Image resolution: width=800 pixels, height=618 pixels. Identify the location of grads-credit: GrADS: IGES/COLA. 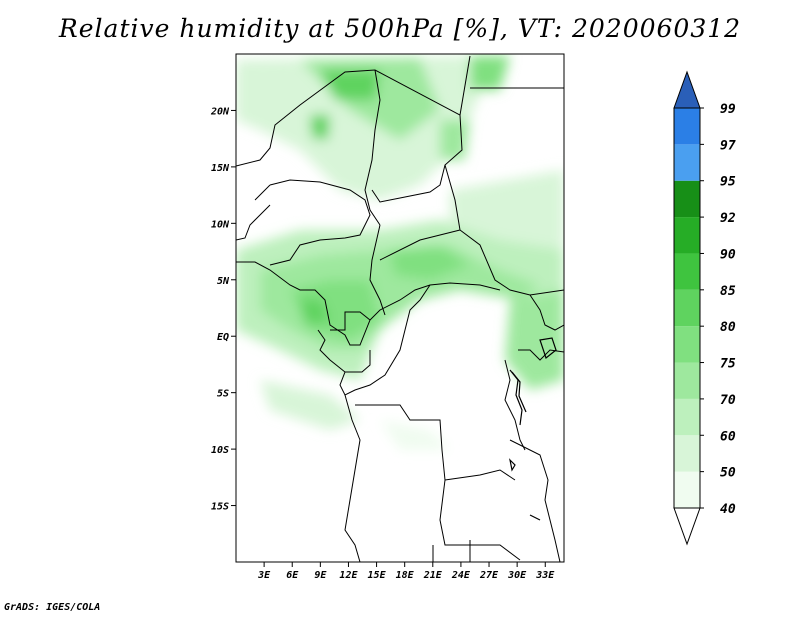
(52, 607).